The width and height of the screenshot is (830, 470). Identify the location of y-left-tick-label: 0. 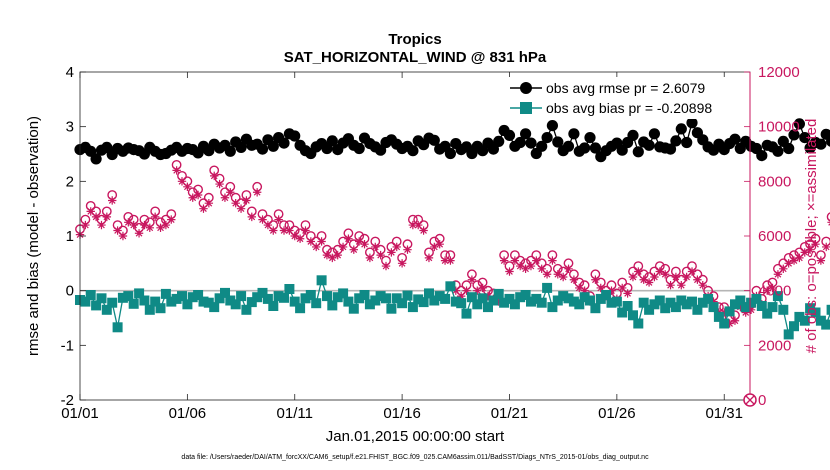
(70, 291).